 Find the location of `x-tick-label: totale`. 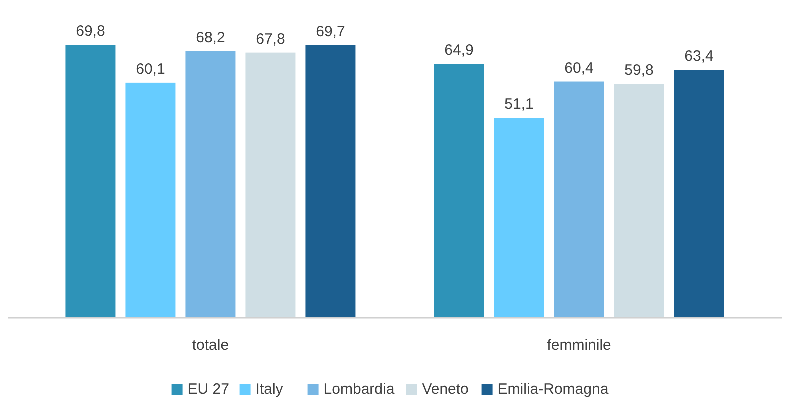

x-tick-label: totale is located at coordinates (211, 345).